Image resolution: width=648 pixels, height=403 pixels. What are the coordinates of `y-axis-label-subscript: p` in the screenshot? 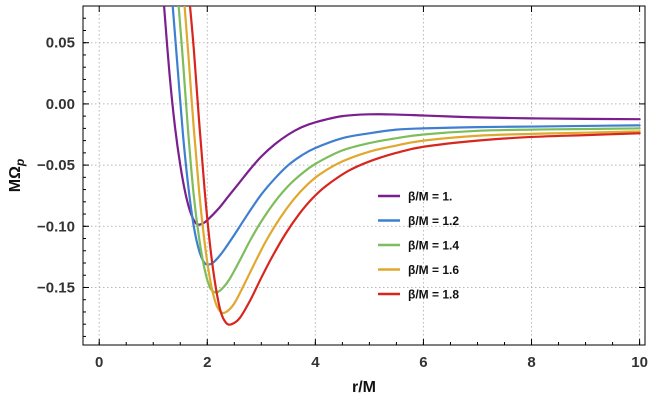 It's located at (20, 163).